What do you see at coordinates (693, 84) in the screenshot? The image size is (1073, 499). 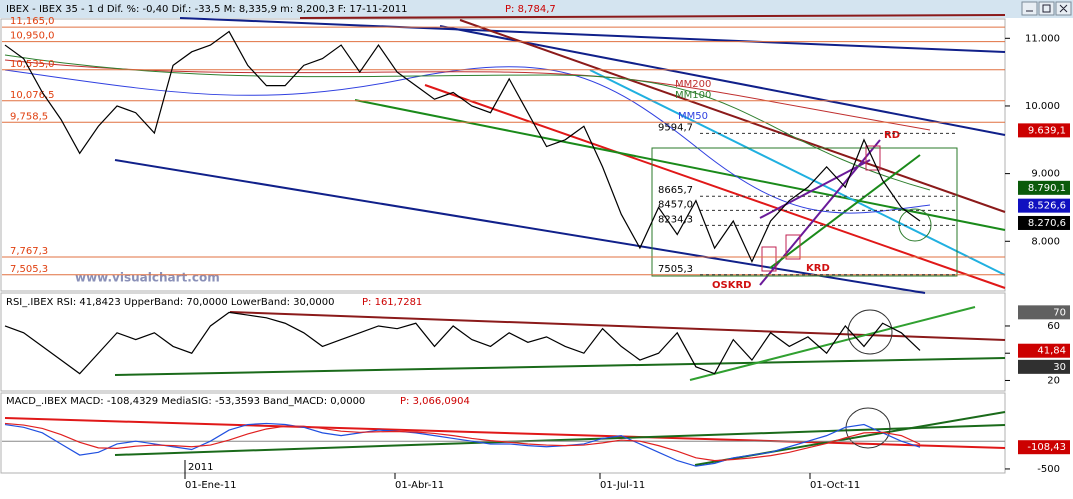 I see `note: MM200` at bounding box center [693, 84].